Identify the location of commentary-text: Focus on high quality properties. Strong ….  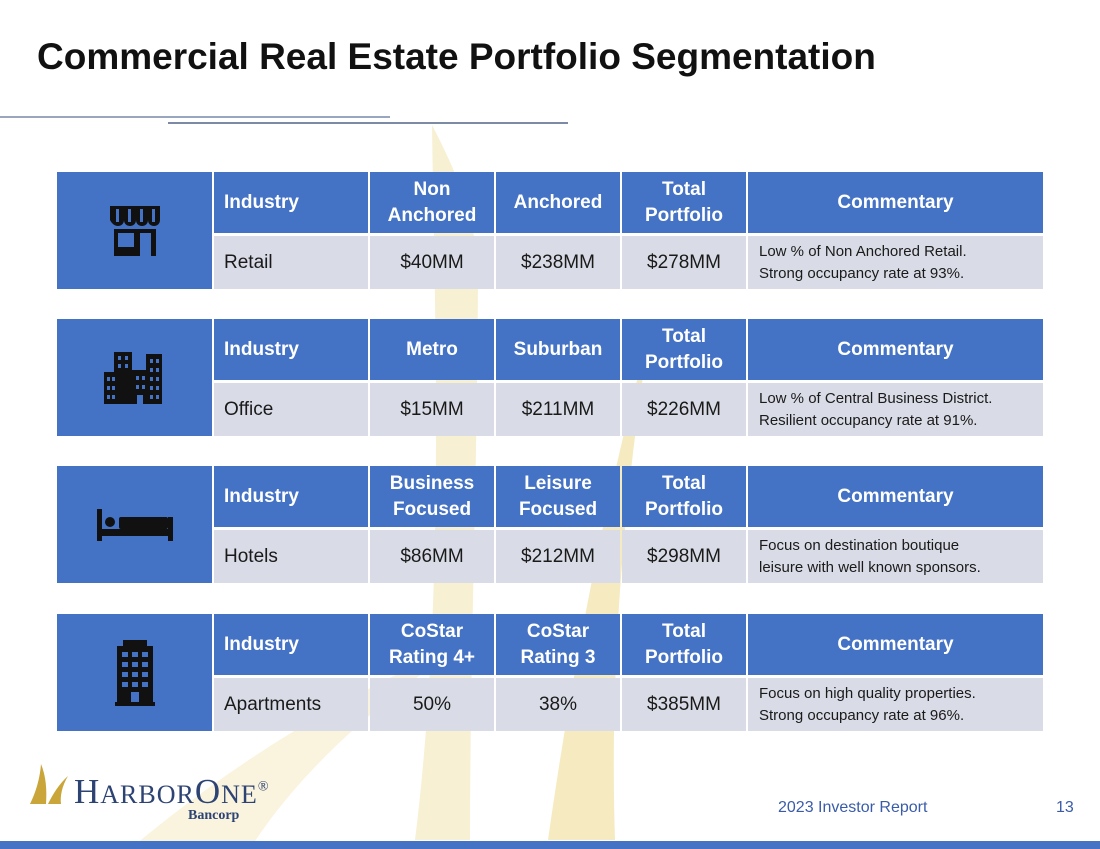
(895, 704).